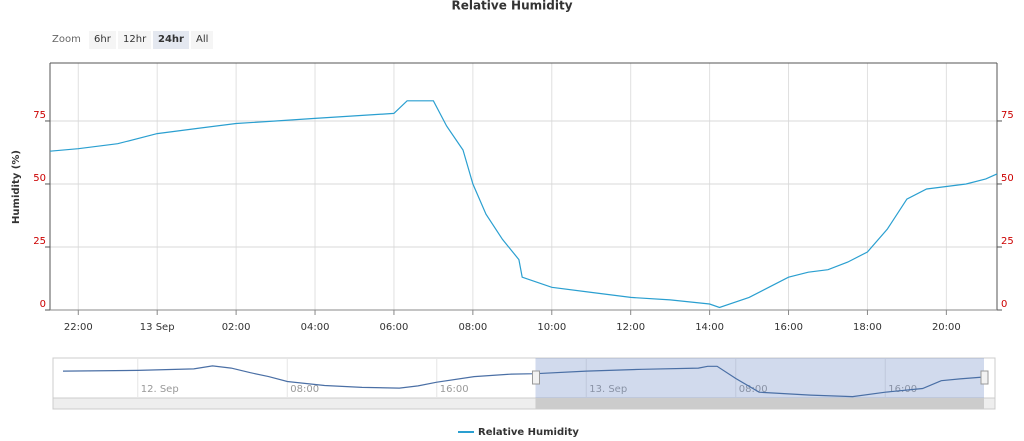 The height and width of the screenshot is (441, 1024). I want to click on x-tick-label: 02:00, so click(236, 327).